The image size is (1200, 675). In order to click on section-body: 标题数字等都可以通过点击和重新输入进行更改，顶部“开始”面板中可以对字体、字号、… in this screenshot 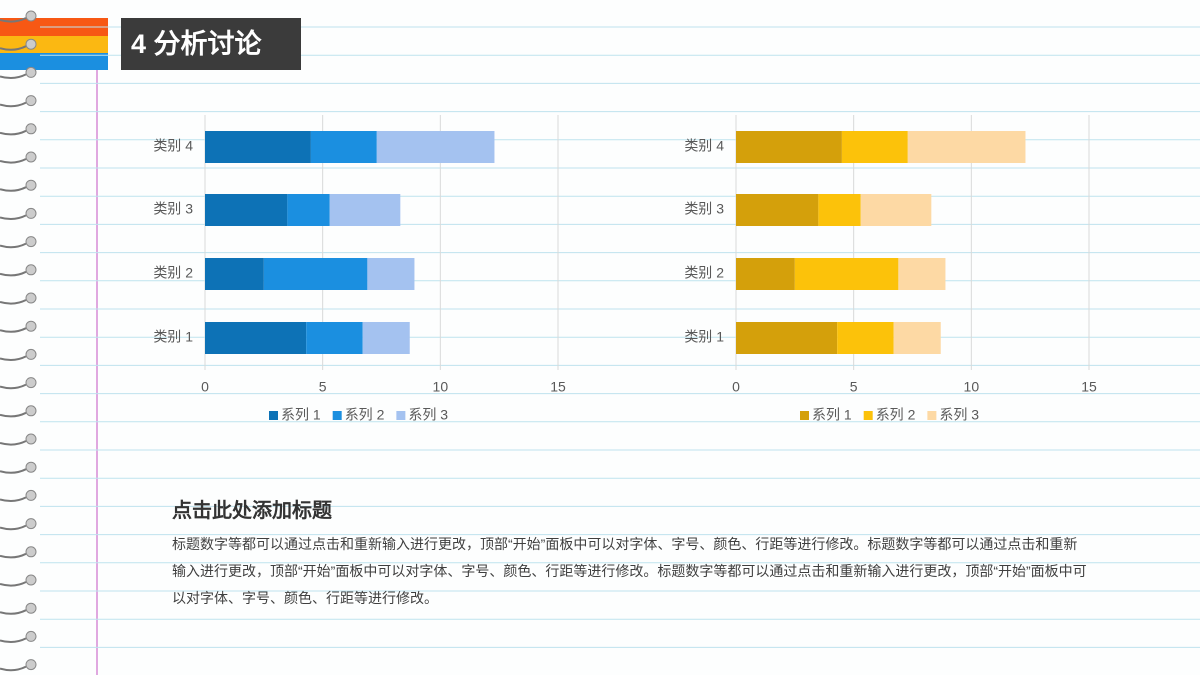, I will do `click(629, 571)`.